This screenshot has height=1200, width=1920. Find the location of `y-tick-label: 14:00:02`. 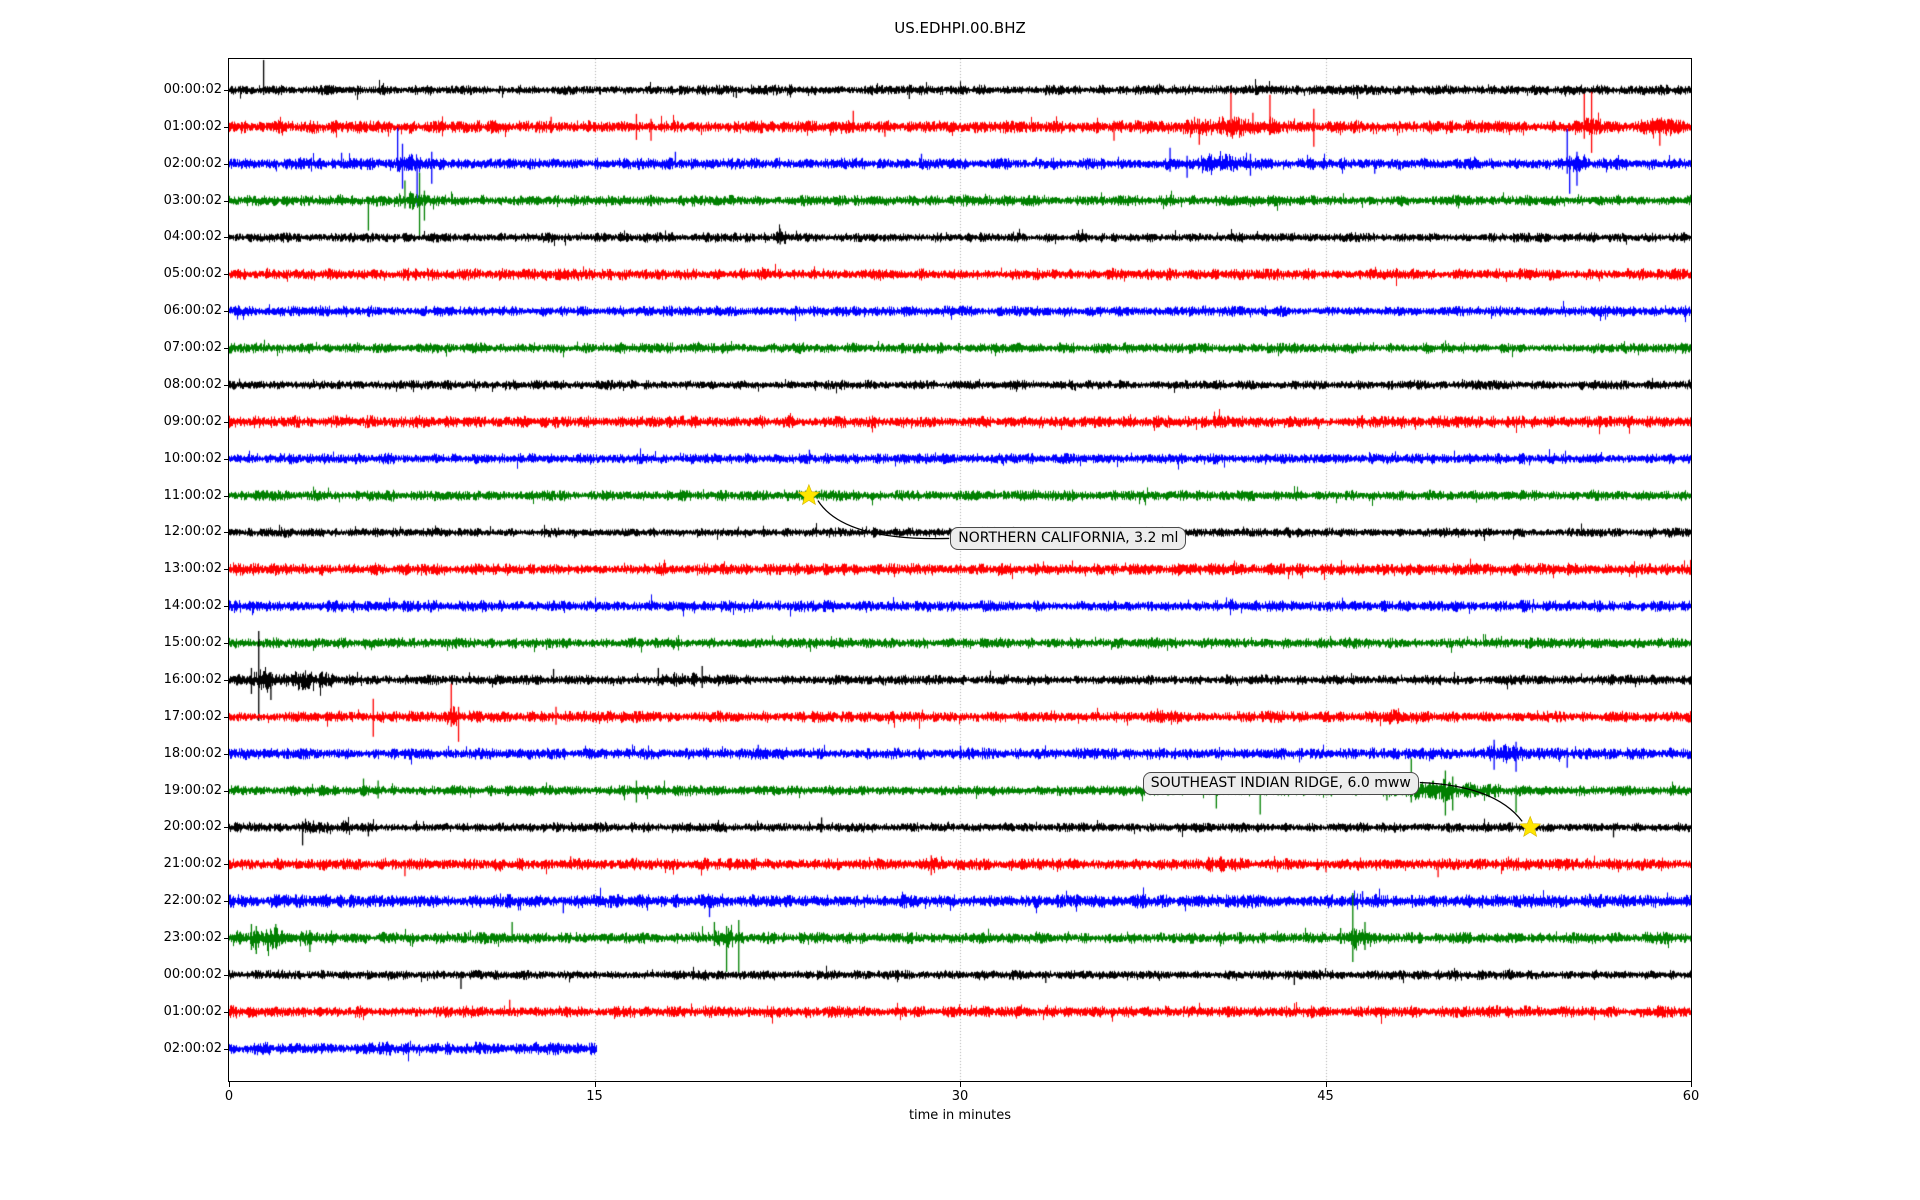

y-tick-label: 14:00:02 is located at coordinates (192, 606).